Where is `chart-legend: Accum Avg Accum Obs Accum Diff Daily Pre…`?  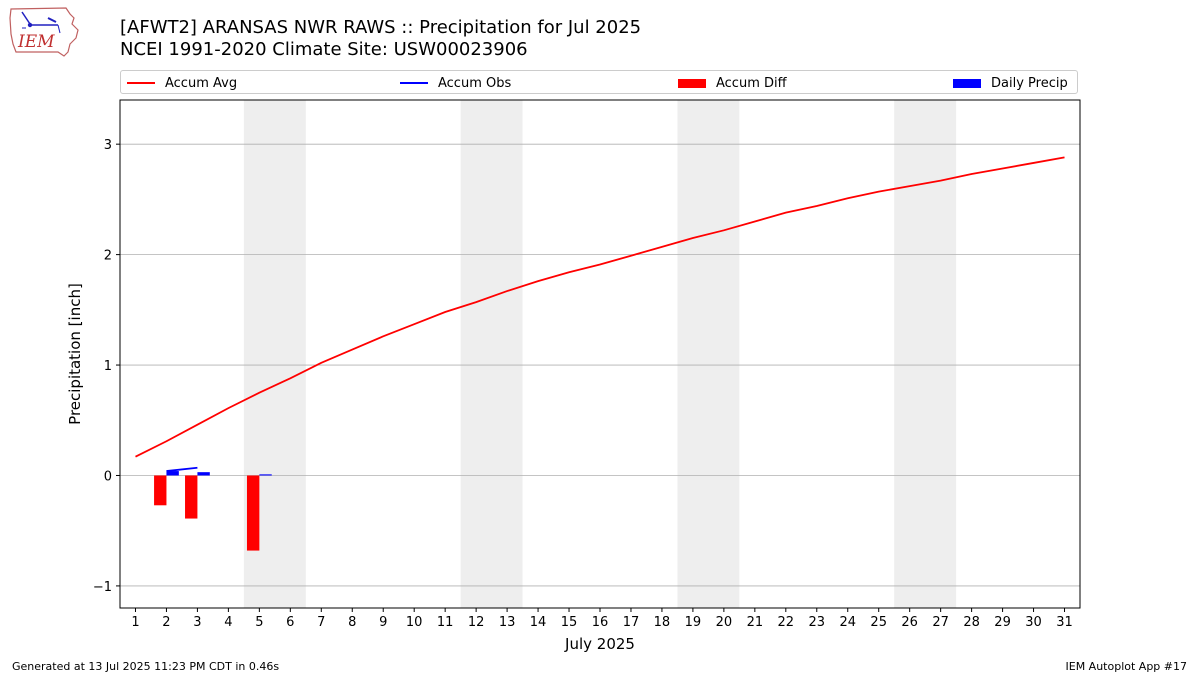 chart-legend: Accum Avg Accum Obs Accum Diff Daily Pre… is located at coordinates (599, 82).